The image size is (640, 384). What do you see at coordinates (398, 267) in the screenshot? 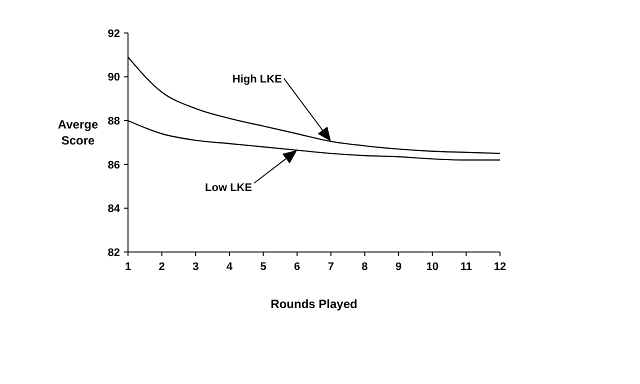
I see `x-tick-label: 9` at bounding box center [398, 267].